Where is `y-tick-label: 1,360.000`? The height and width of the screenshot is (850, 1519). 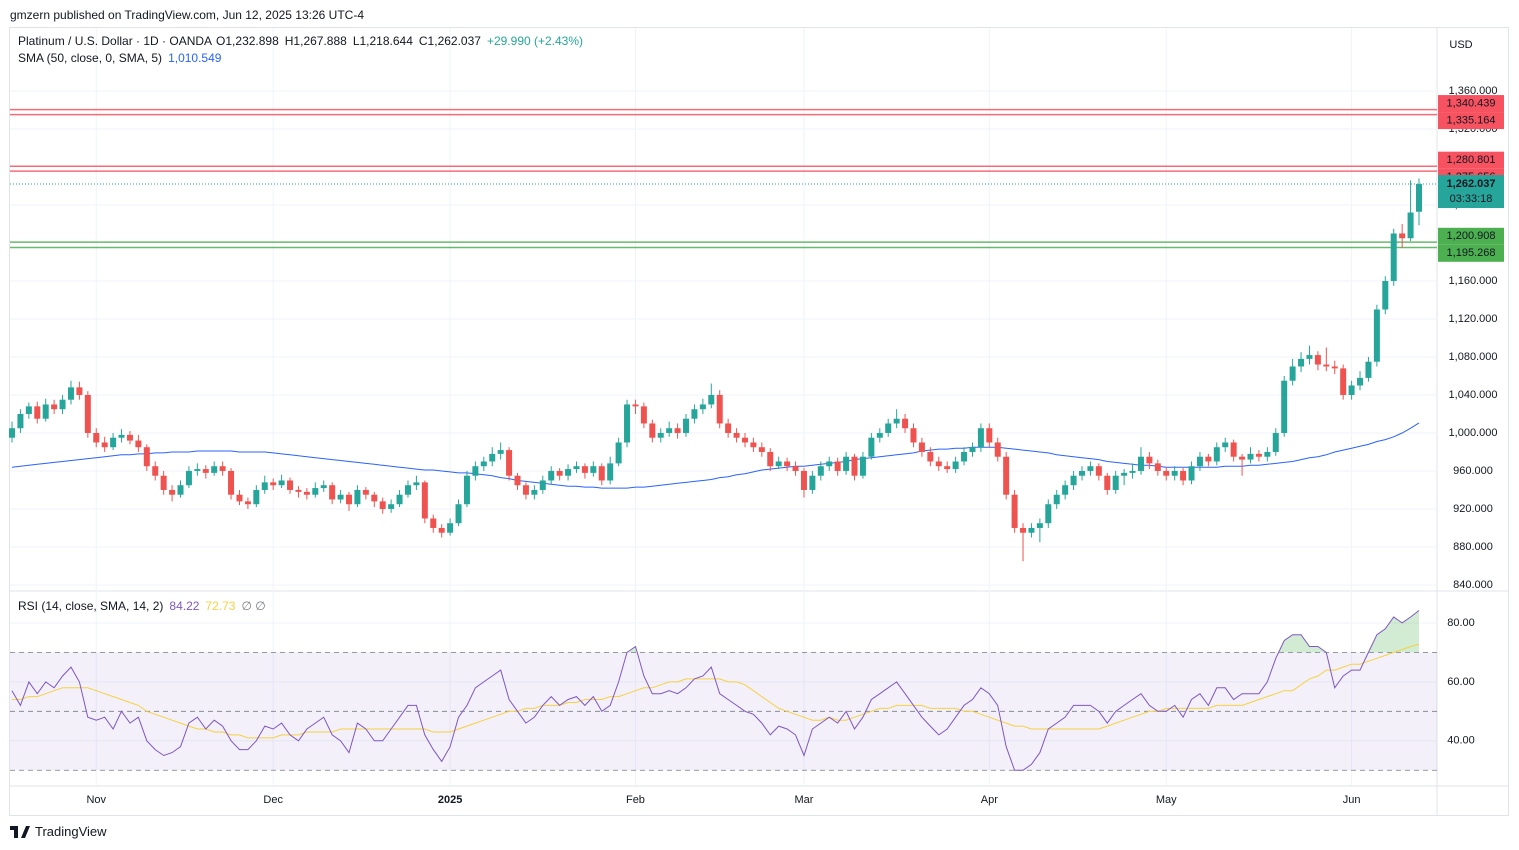
y-tick-label: 1,360.000 is located at coordinates (1473, 91).